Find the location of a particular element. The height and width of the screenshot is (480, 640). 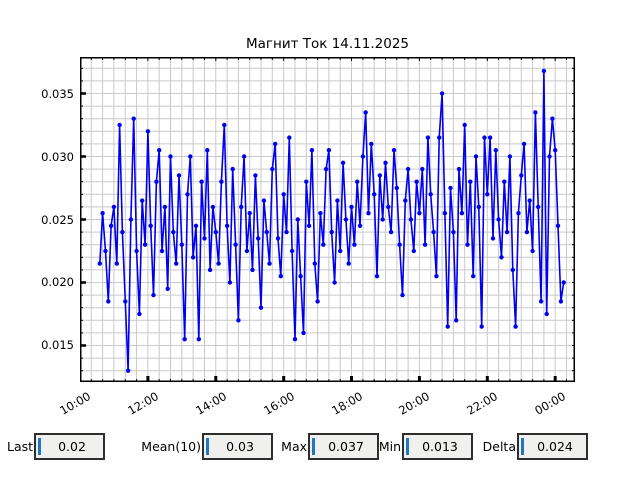

x-tick-label: 16:00 is located at coordinates (278, 403).